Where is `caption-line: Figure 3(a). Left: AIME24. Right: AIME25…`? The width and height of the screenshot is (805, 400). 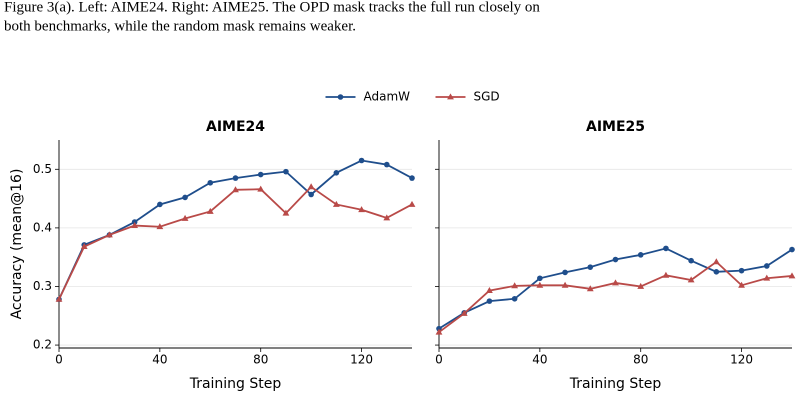
caption-line: Figure 3(a). Left: AIME24. Right: AIME25… is located at coordinates (272, 7).